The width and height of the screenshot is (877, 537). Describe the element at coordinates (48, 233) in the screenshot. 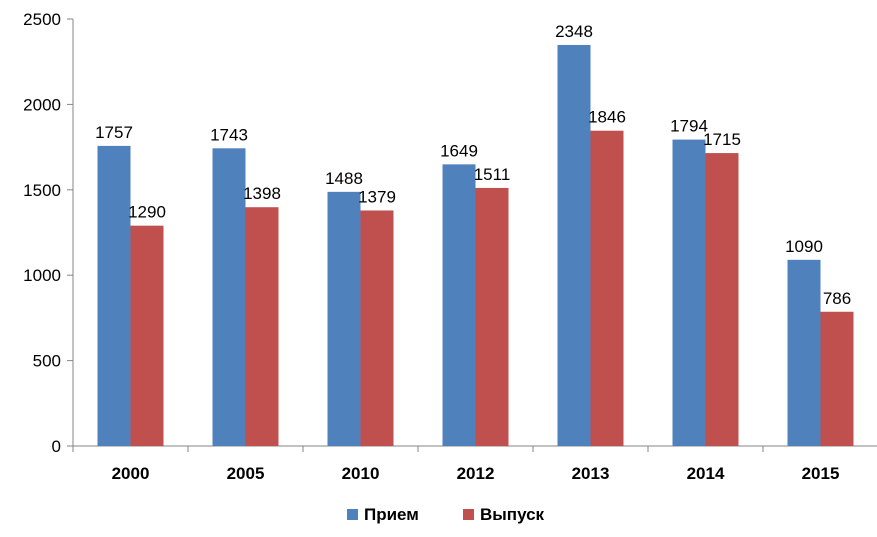

I see `y-axis-ticks: 0 500 1000 1500 2000 2500` at that location.